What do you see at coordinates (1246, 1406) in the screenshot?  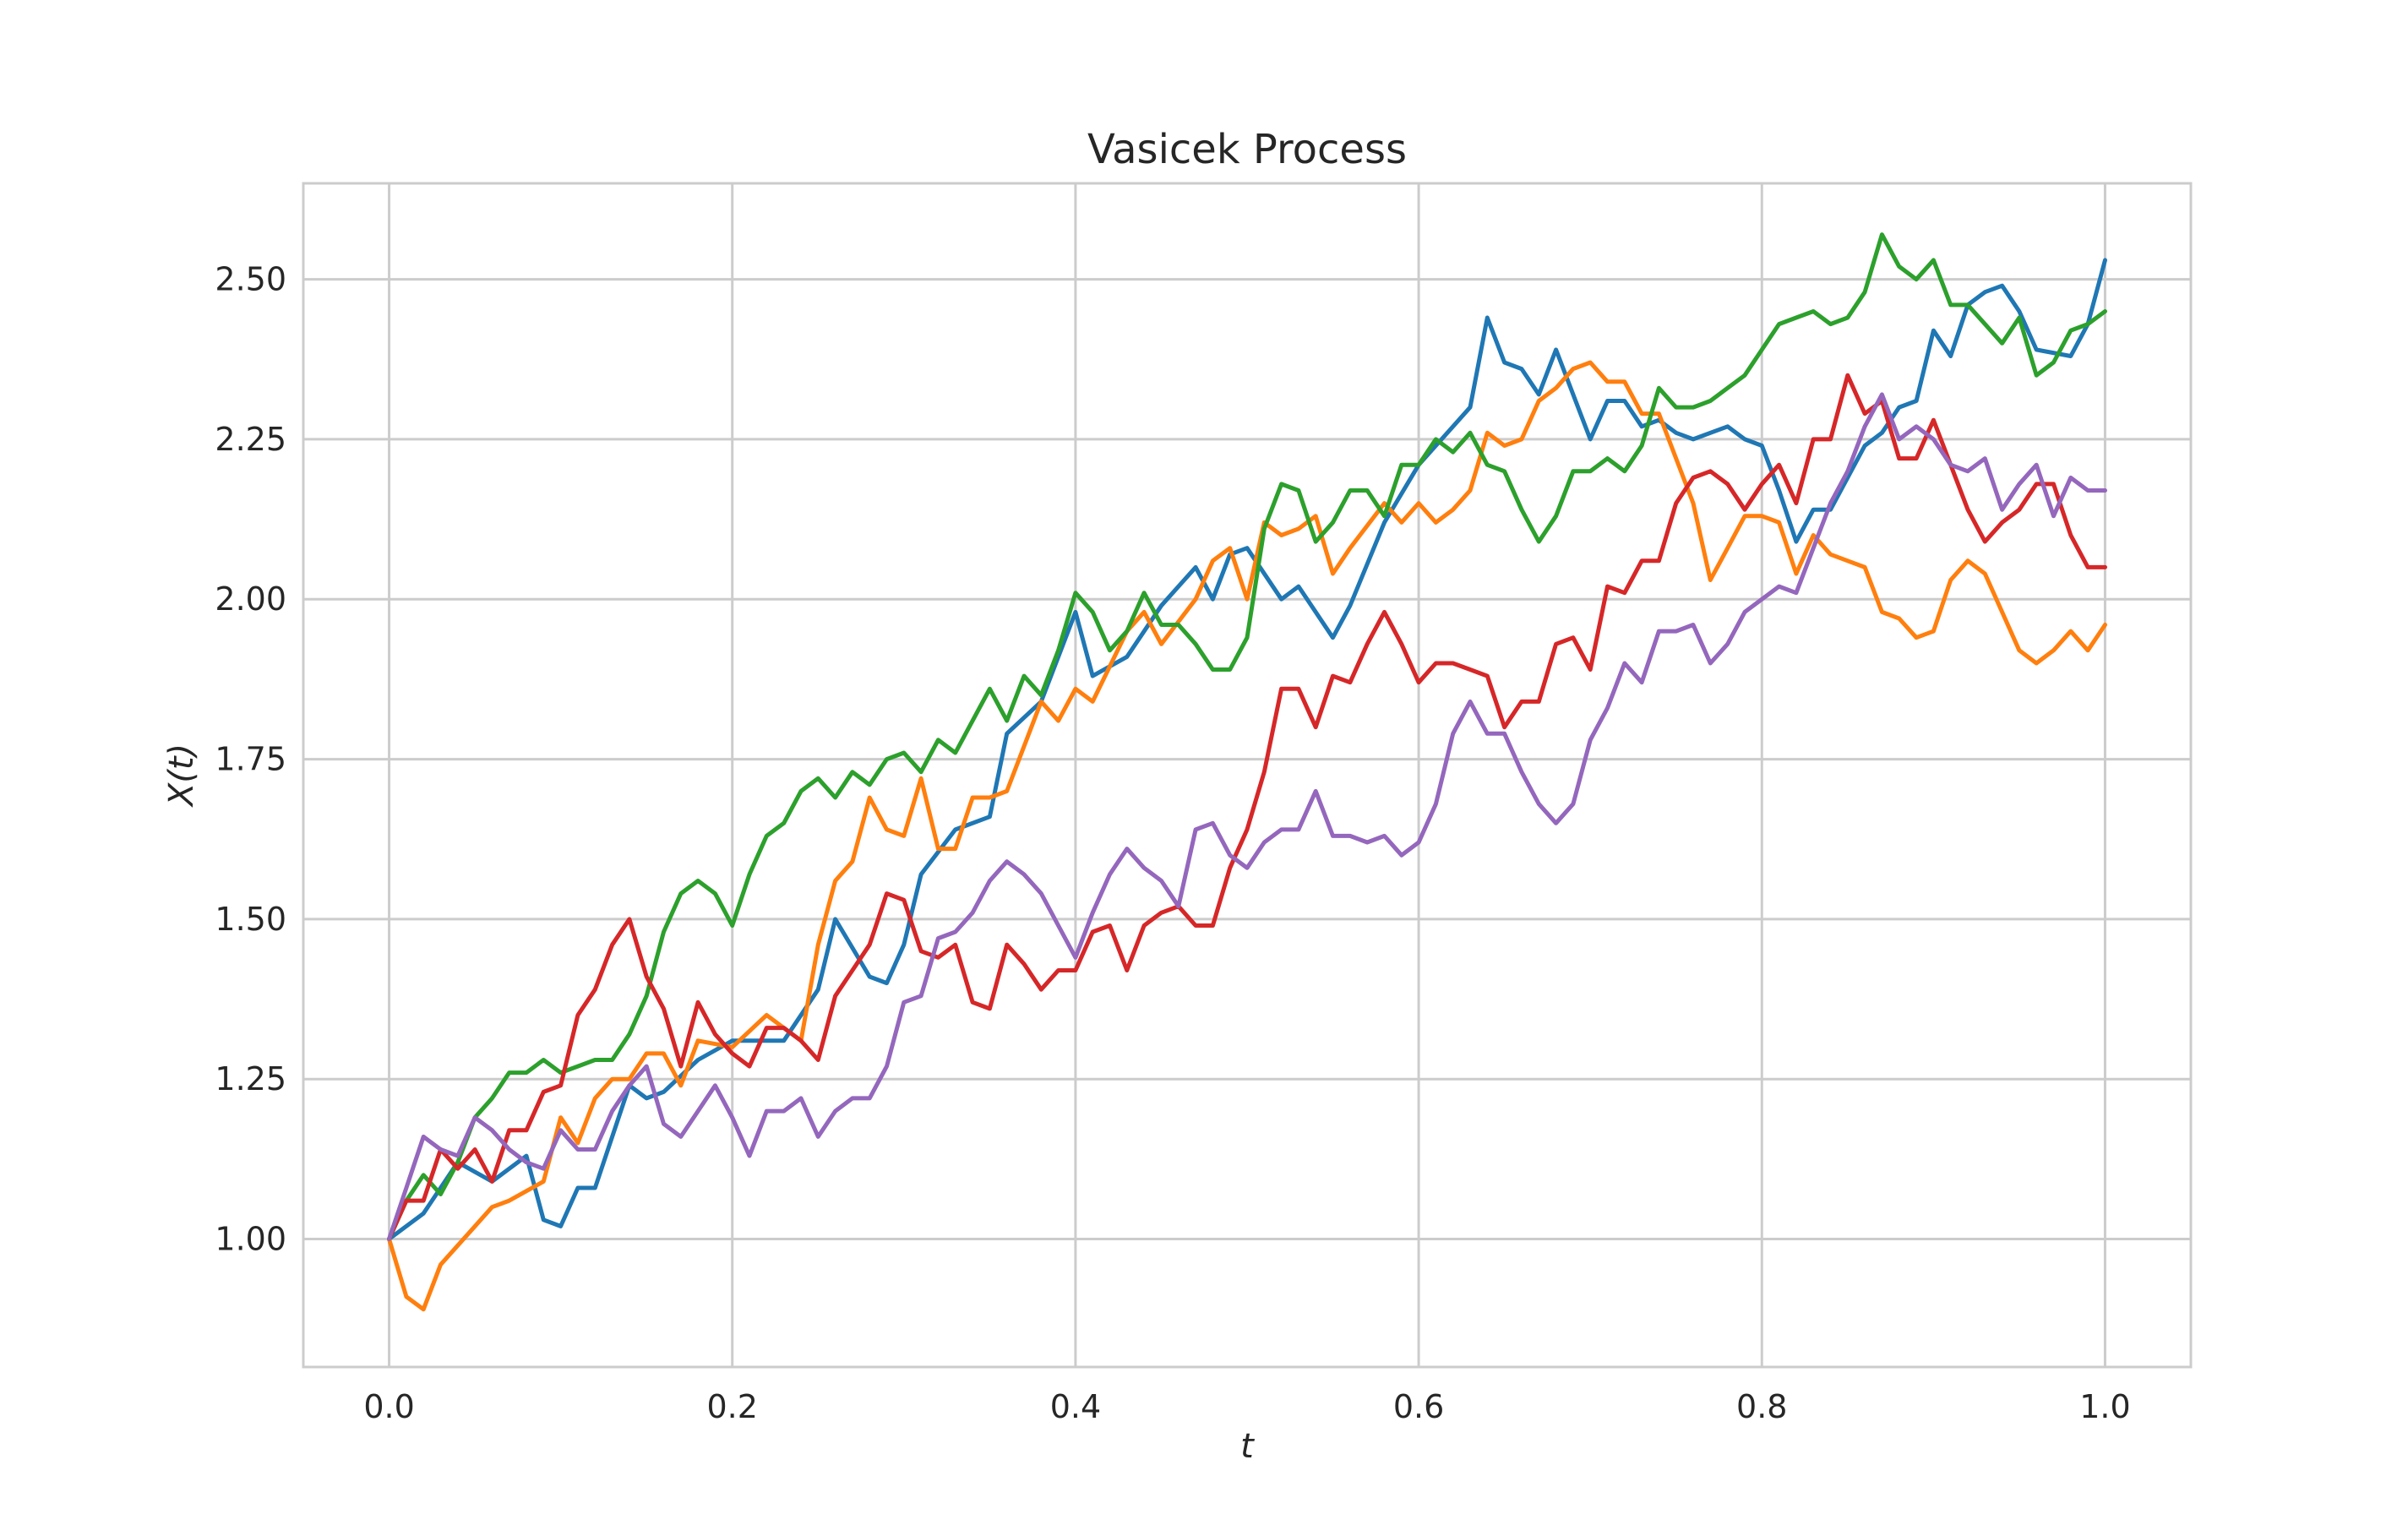 I see `x-tick-labels: 0.0 0.2 0.4 0.6 0.8 1.0` at bounding box center [1246, 1406].